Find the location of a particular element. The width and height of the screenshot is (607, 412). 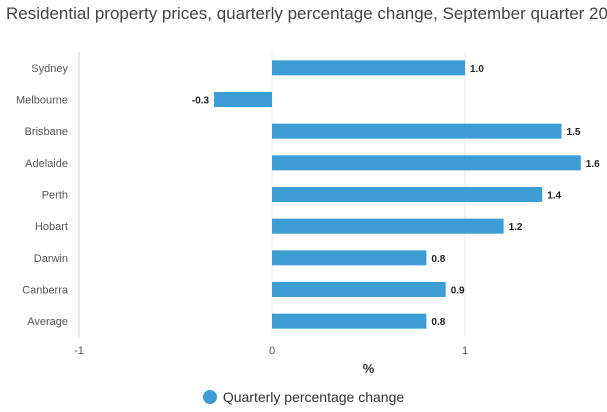

category-label: Canberra is located at coordinates (45, 291).